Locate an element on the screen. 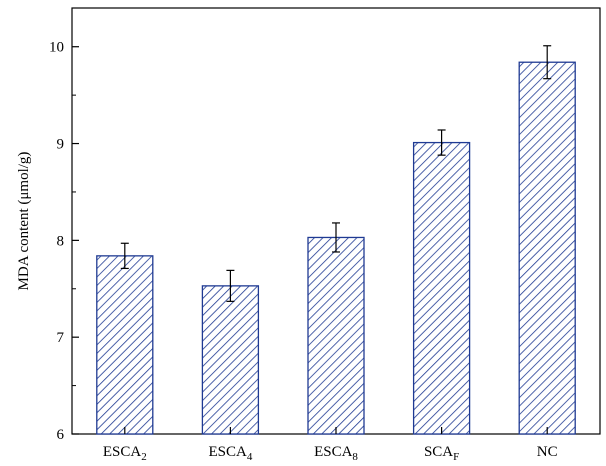 This screenshot has width=606, height=466. x-tick-label-subscript: F is located at coordinates (456, 457).